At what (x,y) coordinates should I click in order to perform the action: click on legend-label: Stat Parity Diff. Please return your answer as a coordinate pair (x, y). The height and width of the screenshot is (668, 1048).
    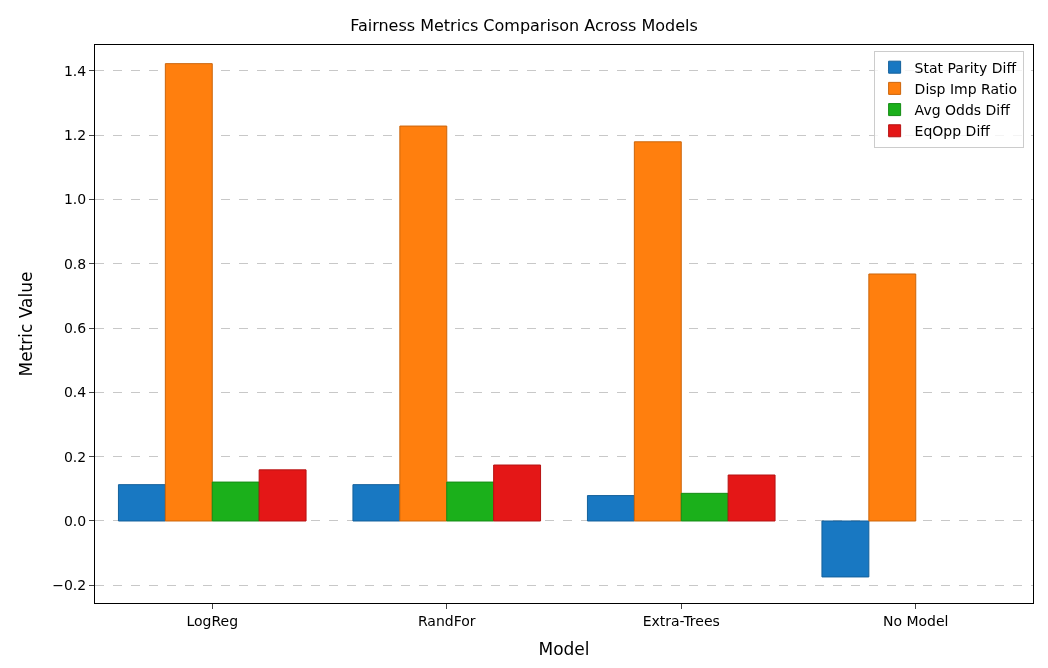
    Looking at the image, I should click on (965, 67).